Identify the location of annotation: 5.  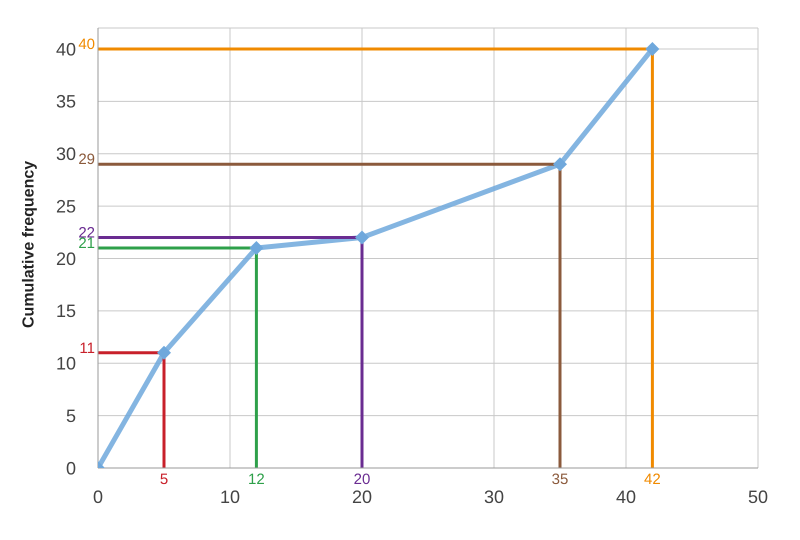
(164, 479).